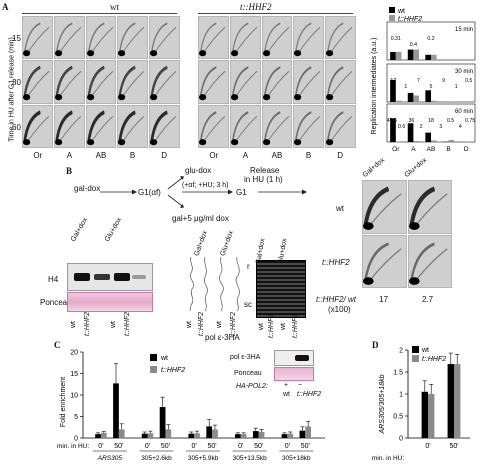  Describe the element at coordinates (464, 112) in the screenshot. I see `subplot-title: 60 min` at that location.